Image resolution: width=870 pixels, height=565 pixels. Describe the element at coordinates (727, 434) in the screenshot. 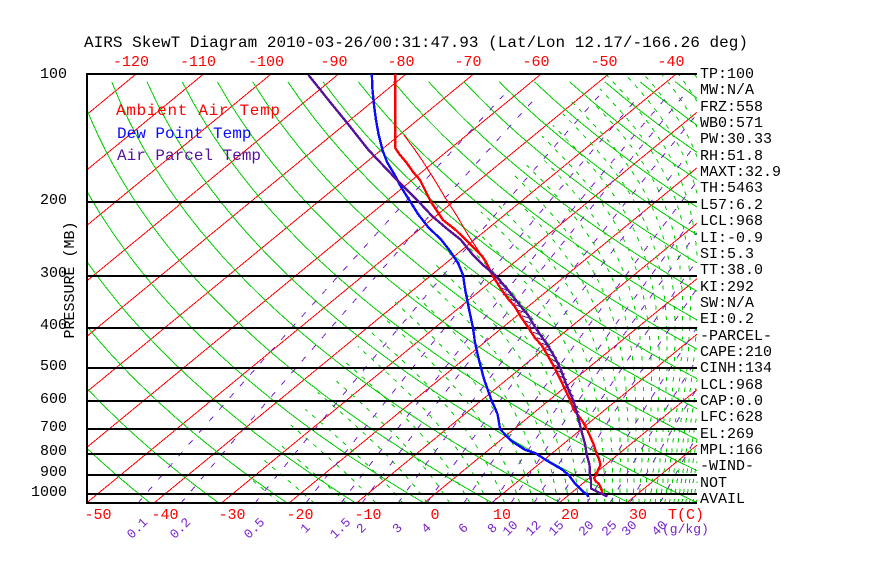

I see `svg-text: EL:269` at that location.